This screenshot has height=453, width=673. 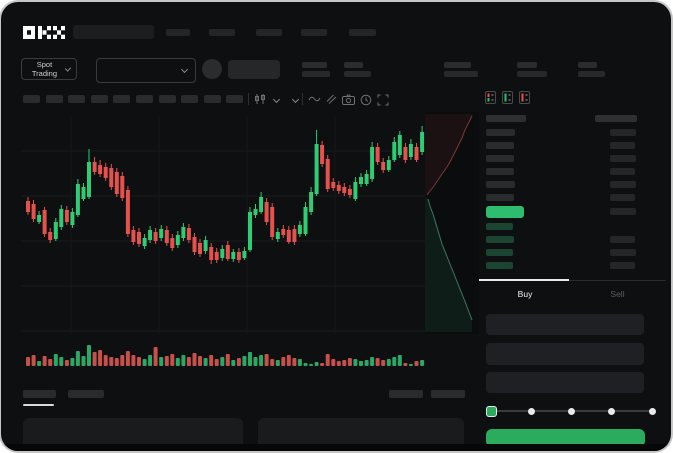 I want to click on market-type-selector: Spot Trading, so click(x=49, y=69).